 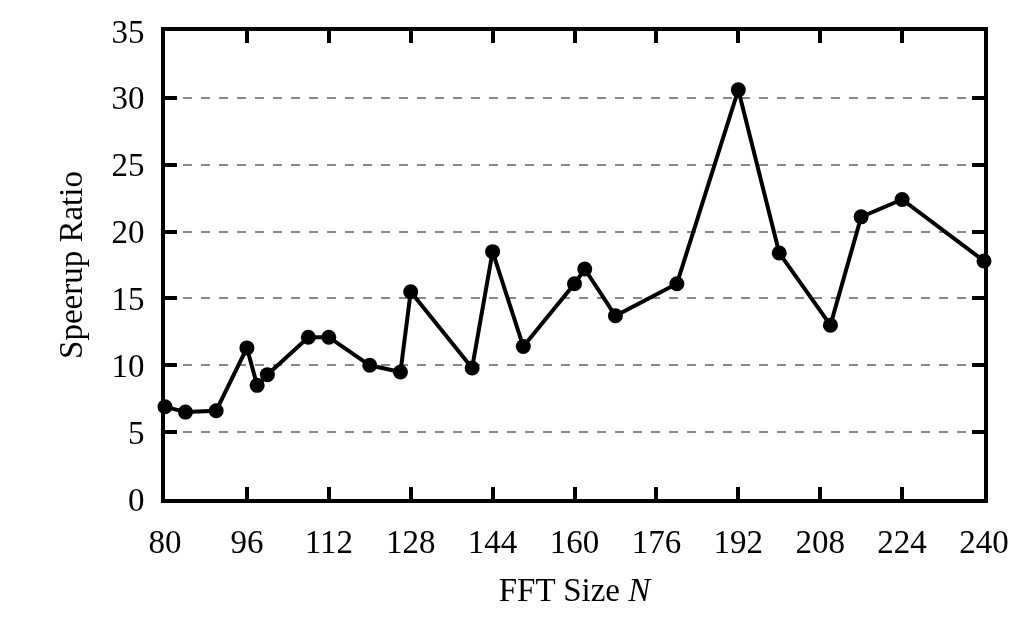 I want to click on x-tick-label: 128, so click(x=410, y=541).